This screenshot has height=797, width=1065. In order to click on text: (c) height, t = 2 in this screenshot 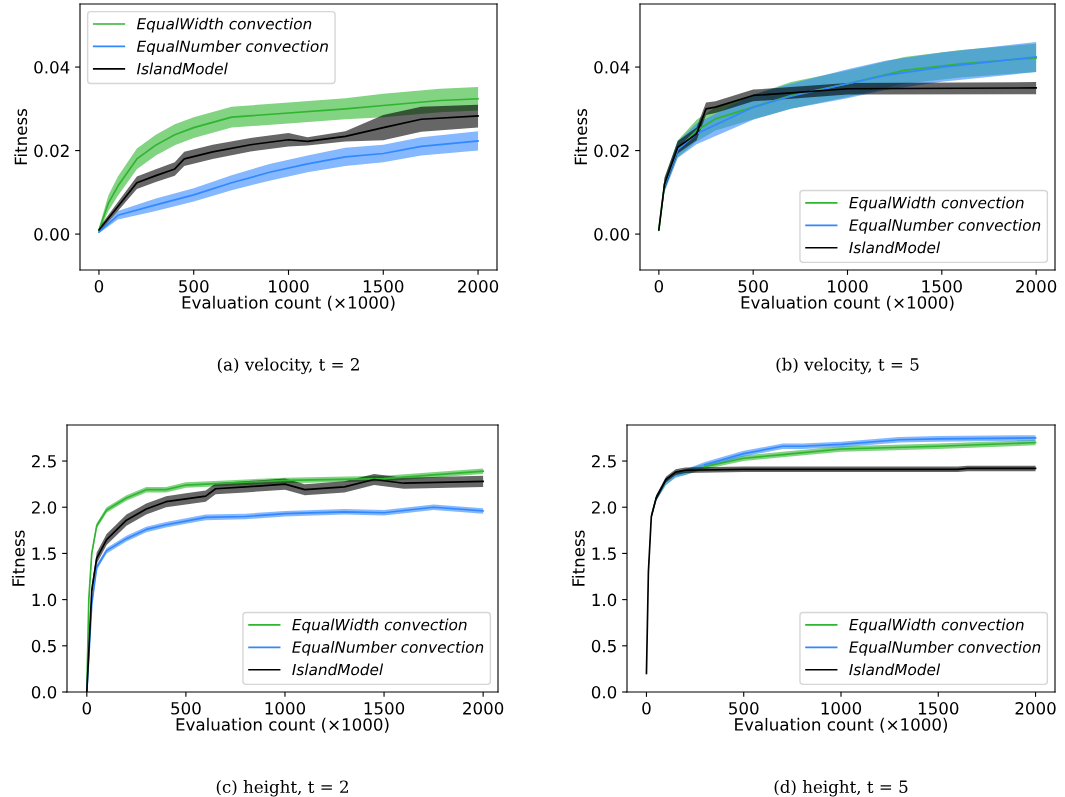, I will do `click(282, 788)`.